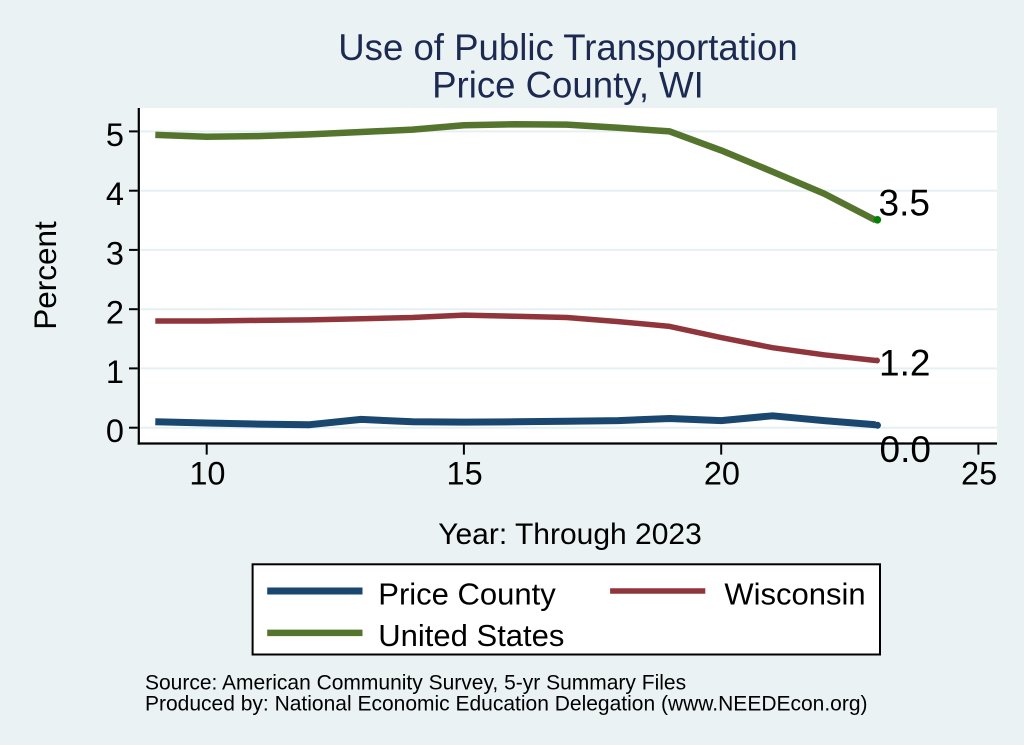 The width and height of the screenshot is (1024, 745). I want to click on svg-text: 3.5, so click(904, 203).